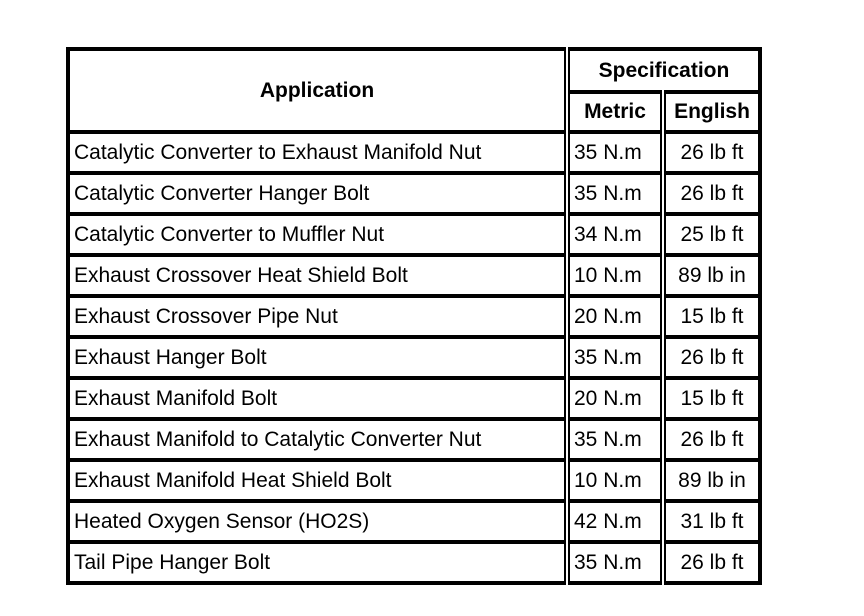 The width and height of the screenshot is (864, 616). Describe the element at coordinates (317, 522) in the screenshot. I see `cell-application: Heated Oxygen Sensor (HO2S)` at that location.